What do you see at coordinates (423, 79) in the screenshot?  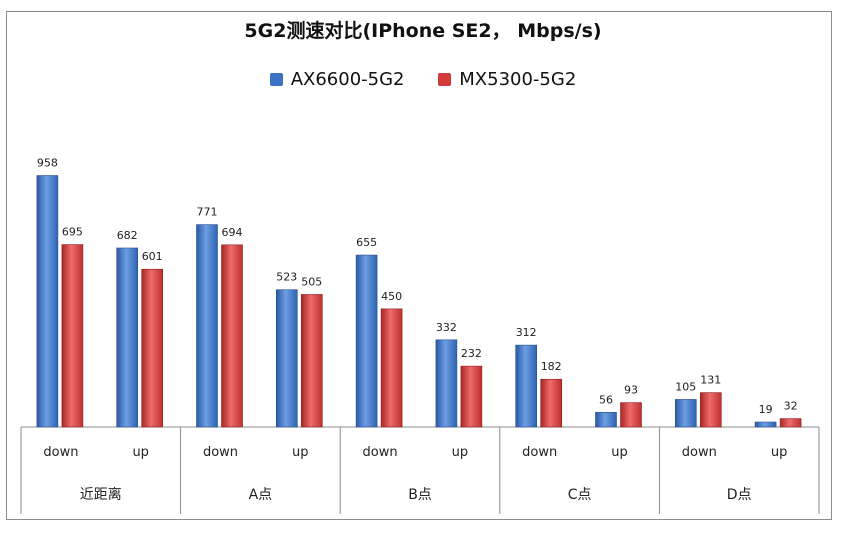 I see `legend: AX6600-5G2 MX5300-5G2` at bounding box center [423, 79].